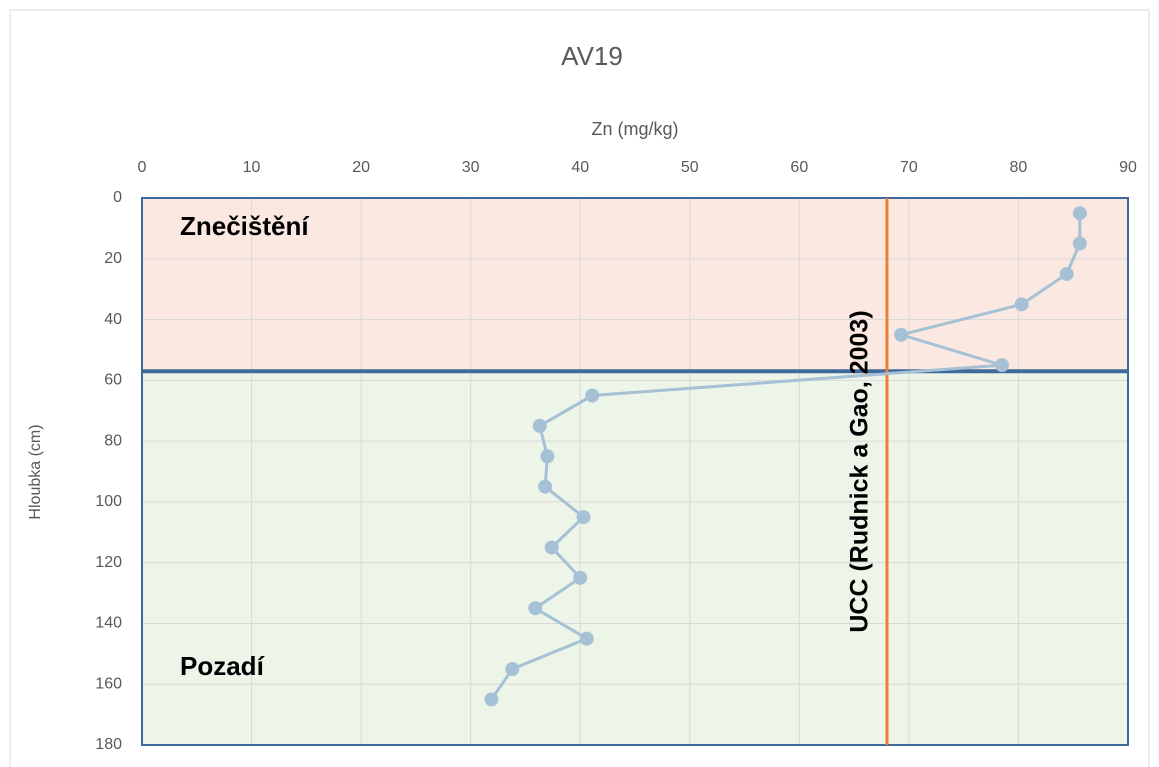 Image resolution: width=1159 pixels, height=767 pixels. What do you see at coordinates (108, 623) in the screenshot?
I see `y-tick-label: 140` at bounding box center [108, 623].